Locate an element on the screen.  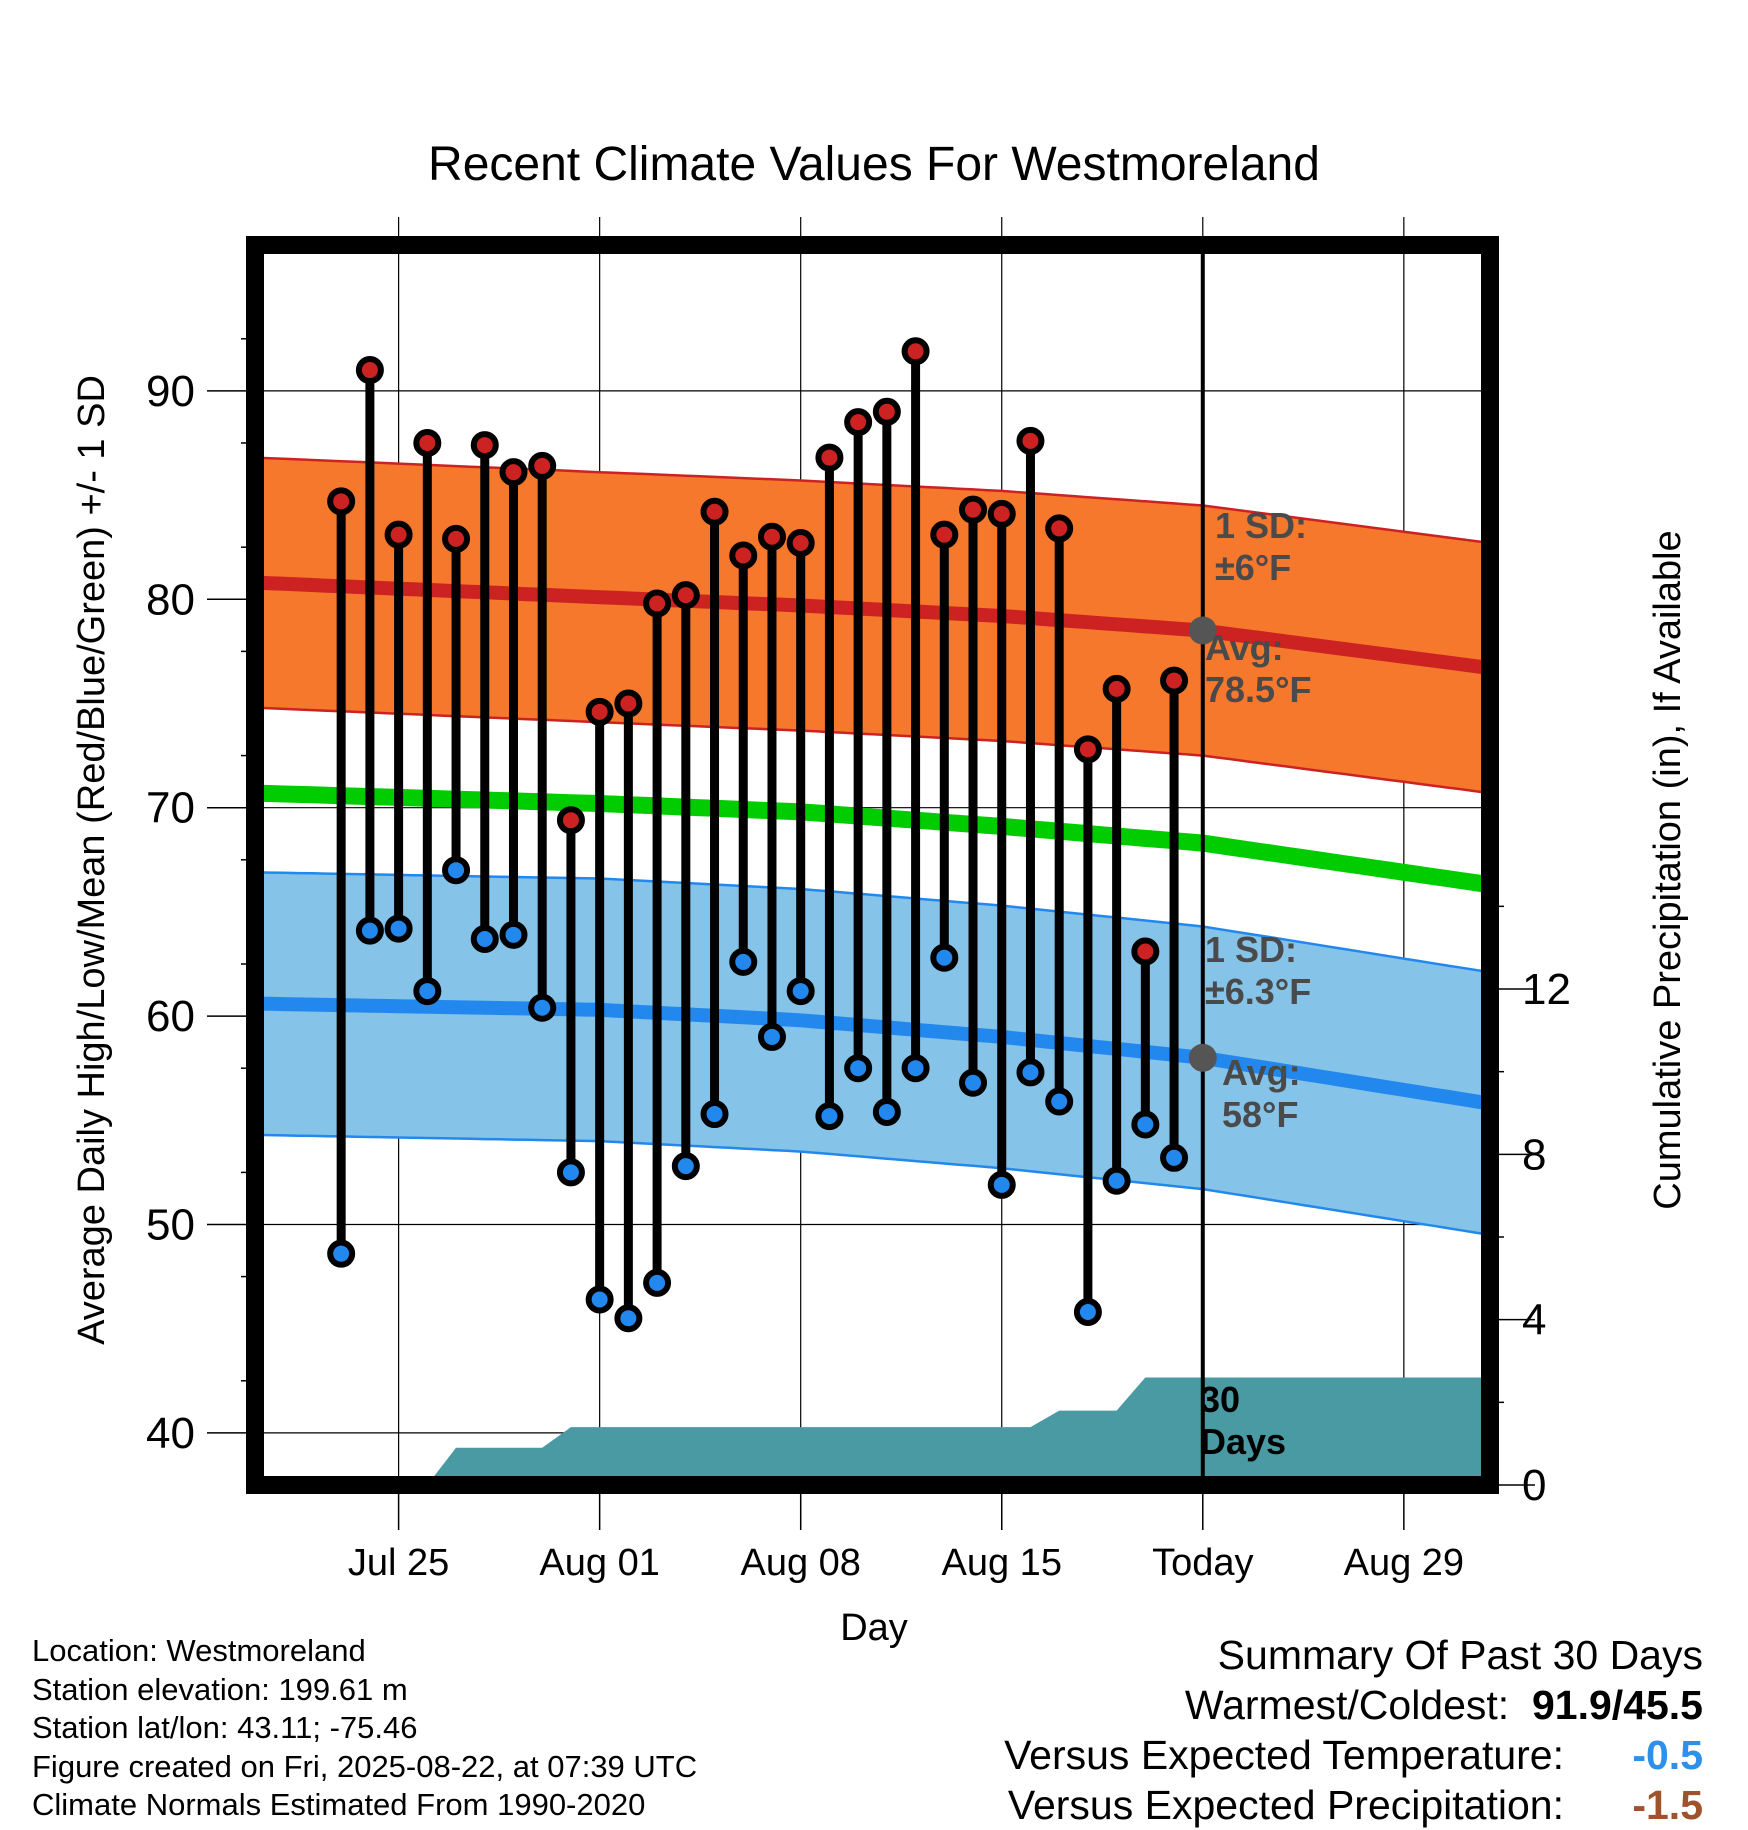
x-tick-label: Aug 01 is located at coordinates (599, 1563).